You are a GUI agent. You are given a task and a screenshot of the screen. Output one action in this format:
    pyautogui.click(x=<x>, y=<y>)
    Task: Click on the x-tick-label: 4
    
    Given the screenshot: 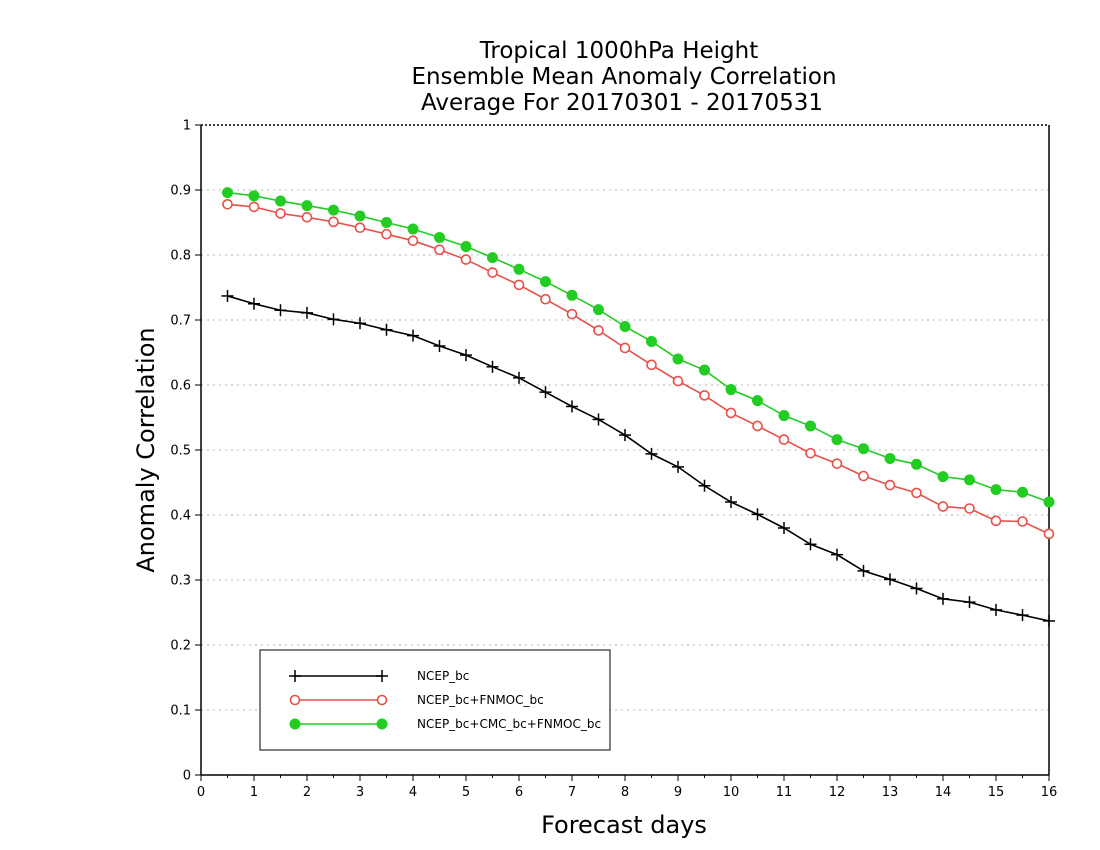 What is the action you would take?
    pyautogui.click(x=413, y=792)
    